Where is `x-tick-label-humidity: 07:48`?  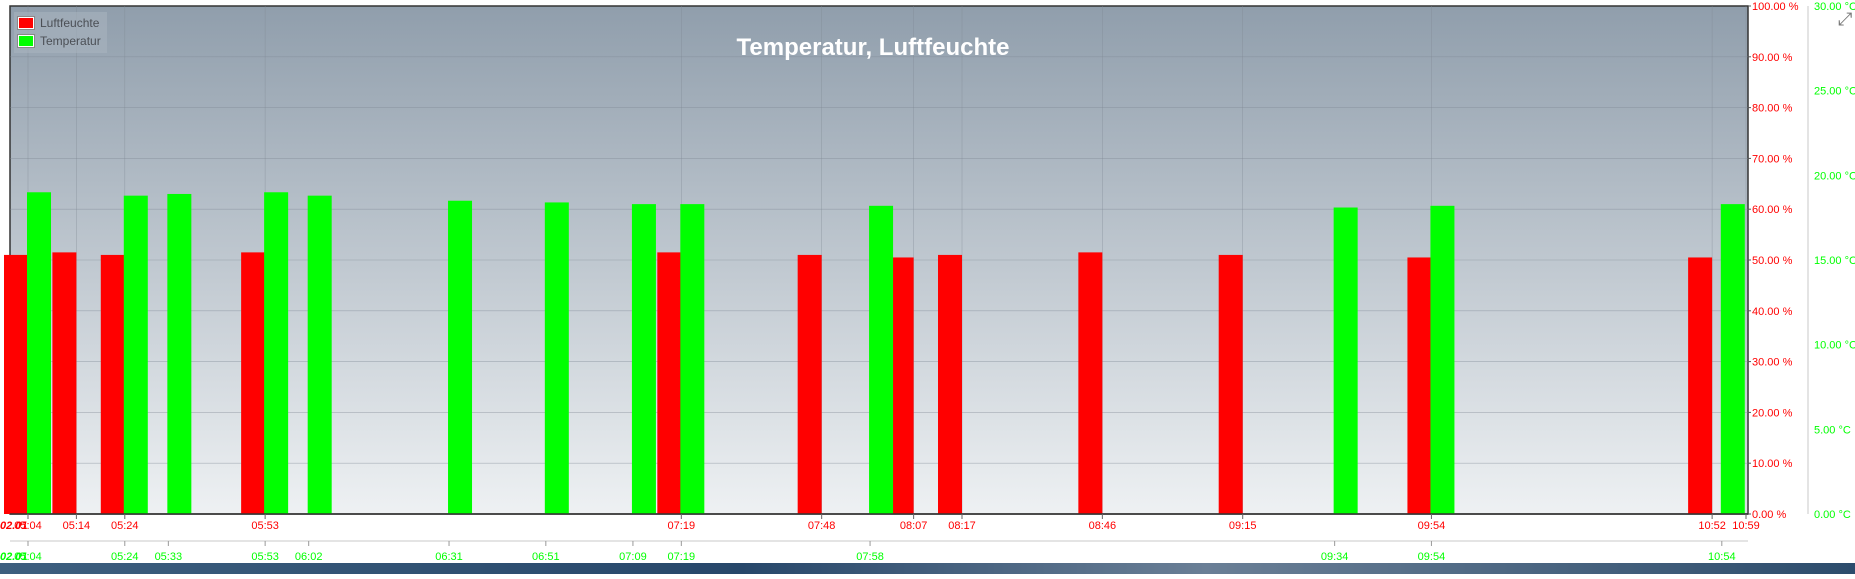 x-tick-label-humidity: 07:48 is located at coordinates (822, 526).